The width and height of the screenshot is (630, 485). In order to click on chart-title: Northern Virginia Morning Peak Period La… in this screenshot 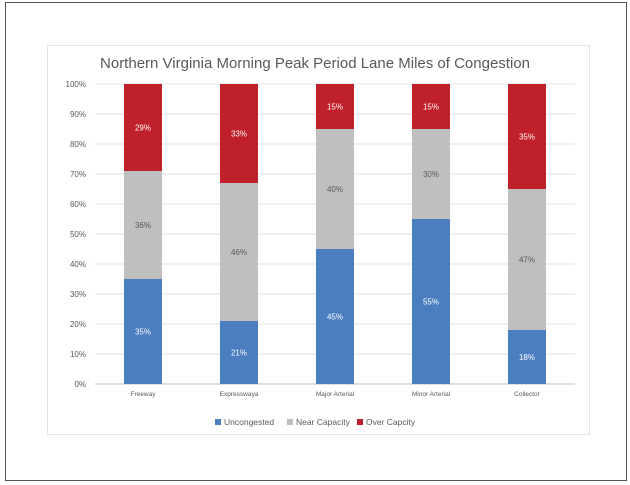, I will do `click(315, 63)`.